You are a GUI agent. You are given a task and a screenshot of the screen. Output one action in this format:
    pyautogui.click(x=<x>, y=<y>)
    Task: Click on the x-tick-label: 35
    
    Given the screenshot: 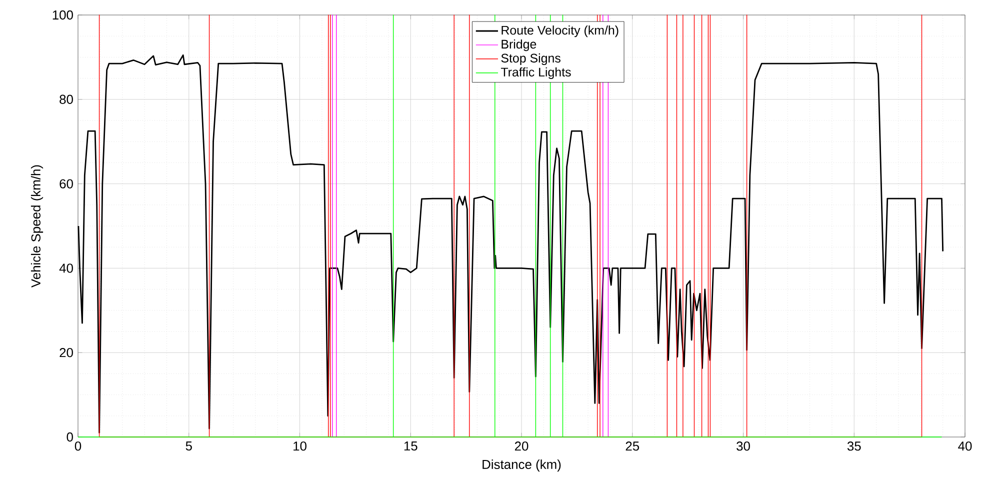 What is the action you would take?
    pyautogui.click(x=854, y=446)
    